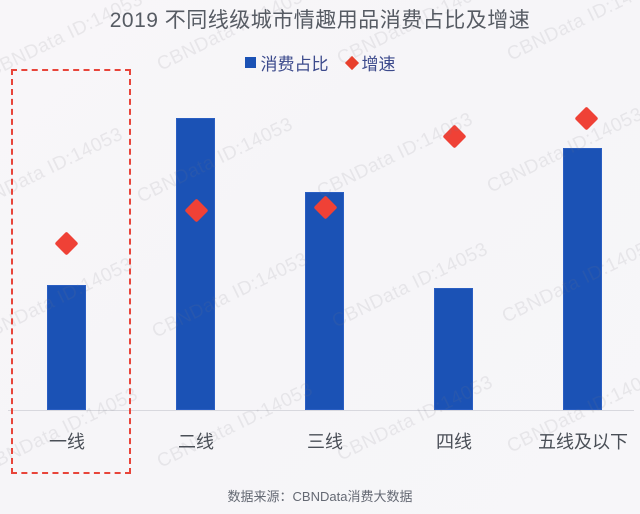 The width and height of the screenshot is (640, 514). Describe the element at coordinates (321, 410) in the screenshot. I see `x-axis-baseline` at that location.